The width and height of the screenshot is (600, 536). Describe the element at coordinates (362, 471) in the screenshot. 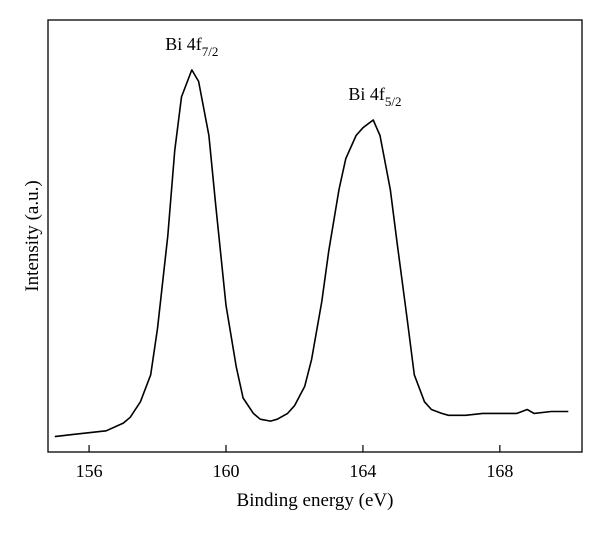

I see `x-tick-label: 164` at that location.